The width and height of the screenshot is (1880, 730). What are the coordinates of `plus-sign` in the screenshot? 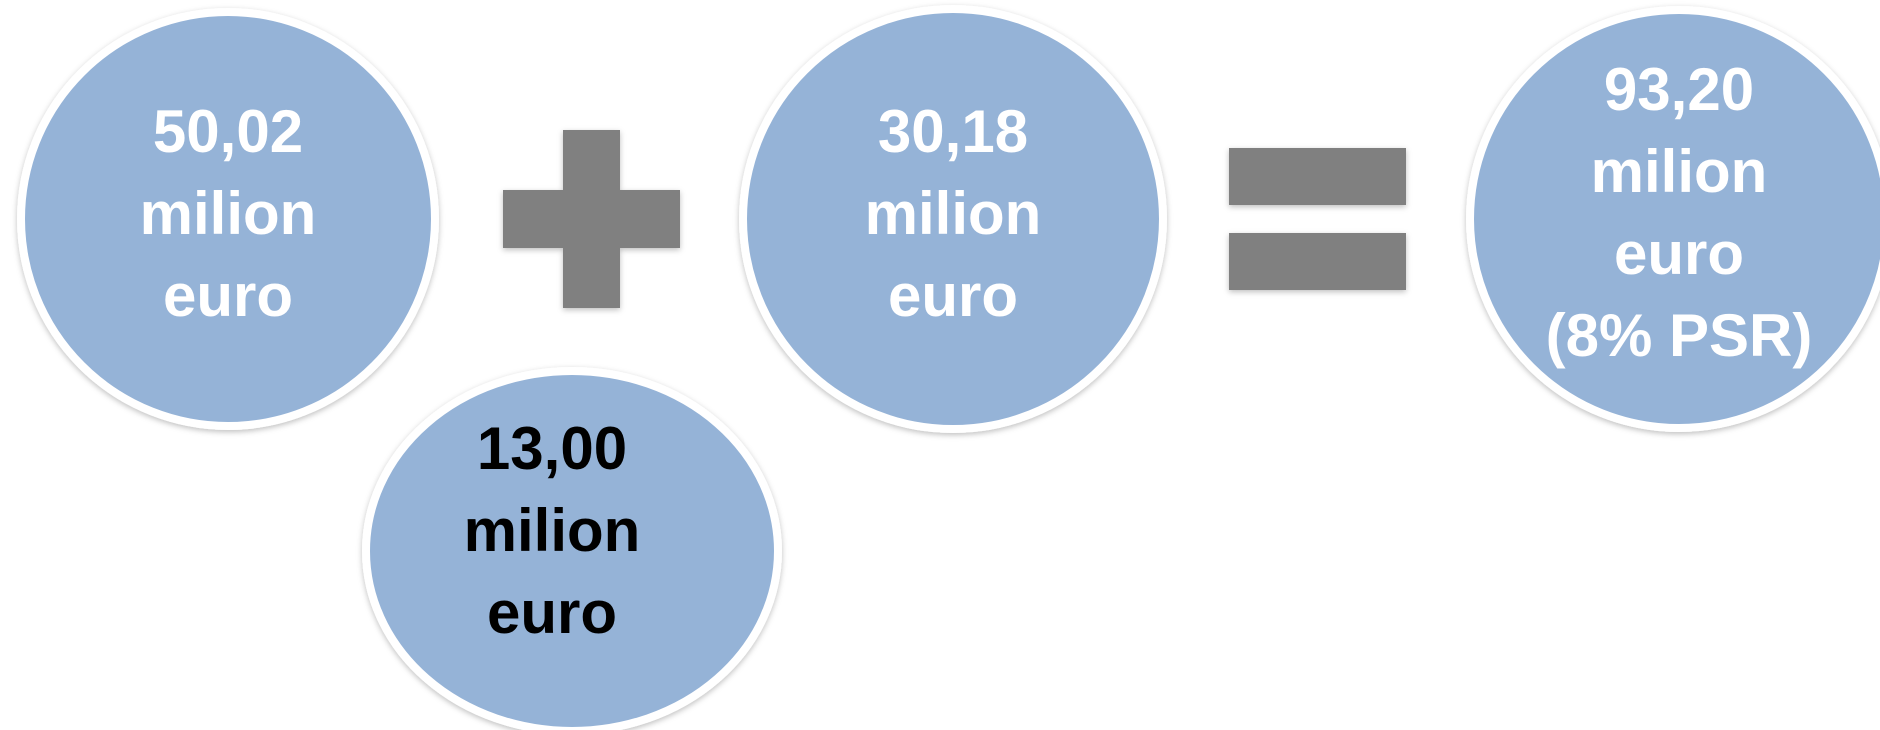 It's located at (591, 219).